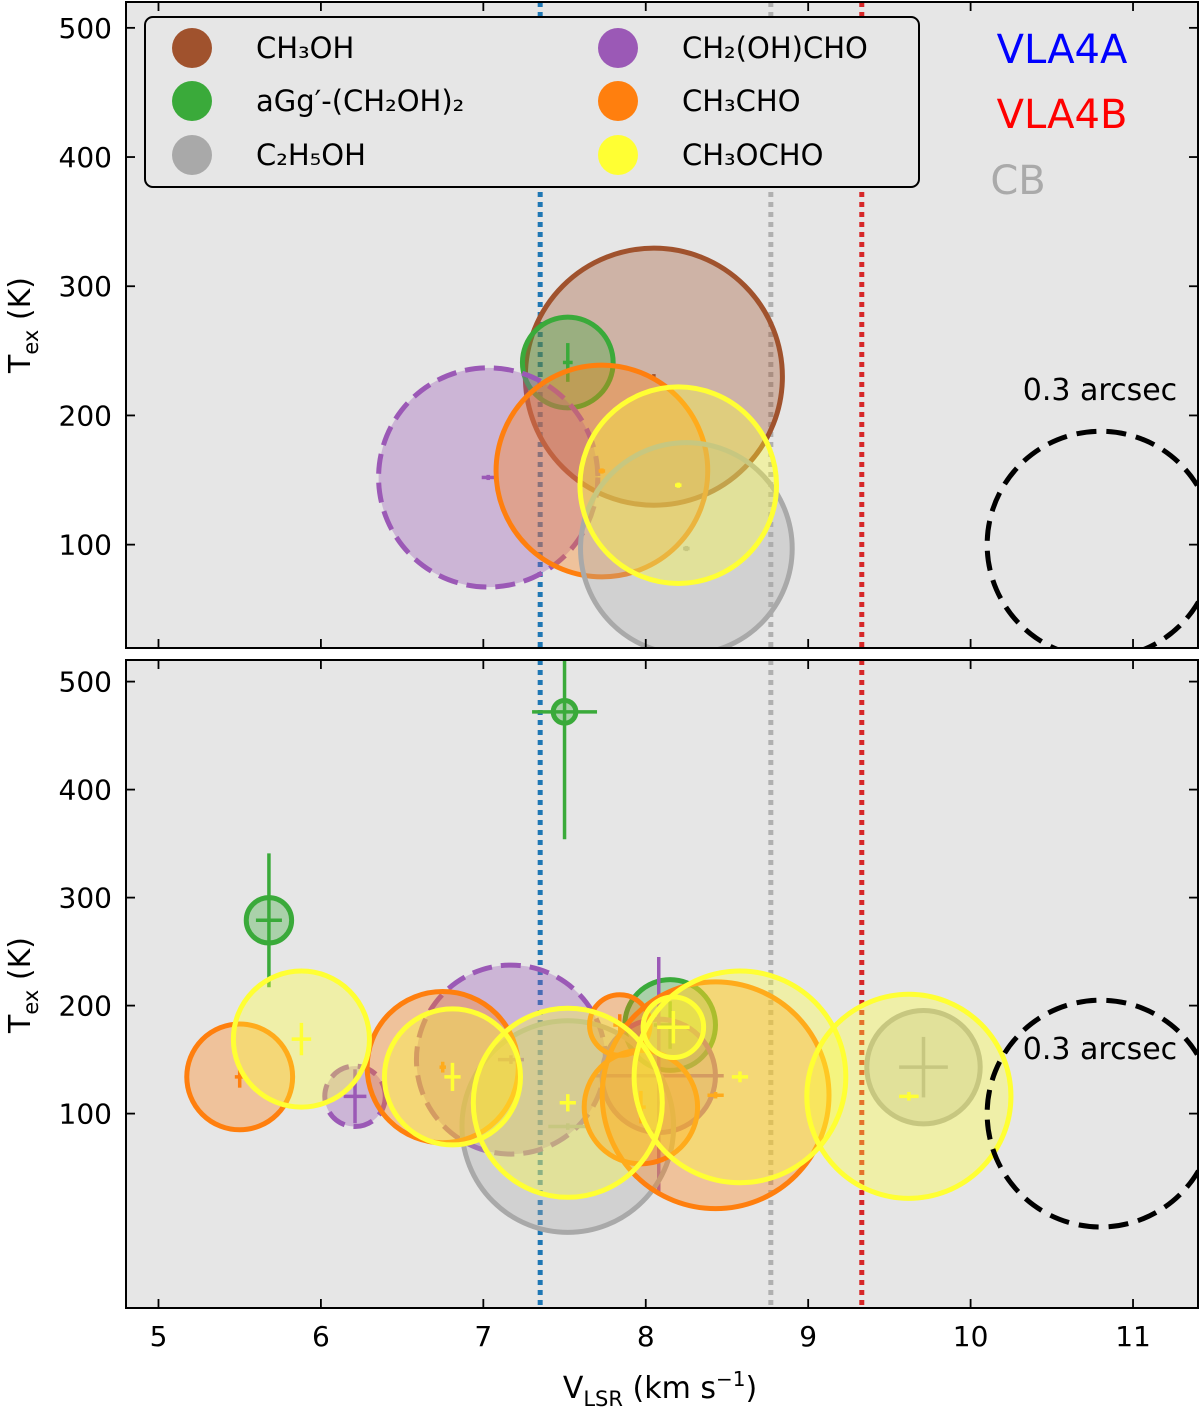 The image size is (1200, 1407). What do you see at coordinates (1133, 1336) in the screenshot?
I see `x-tick-label: 11` at bounding box center [1133, 1336].